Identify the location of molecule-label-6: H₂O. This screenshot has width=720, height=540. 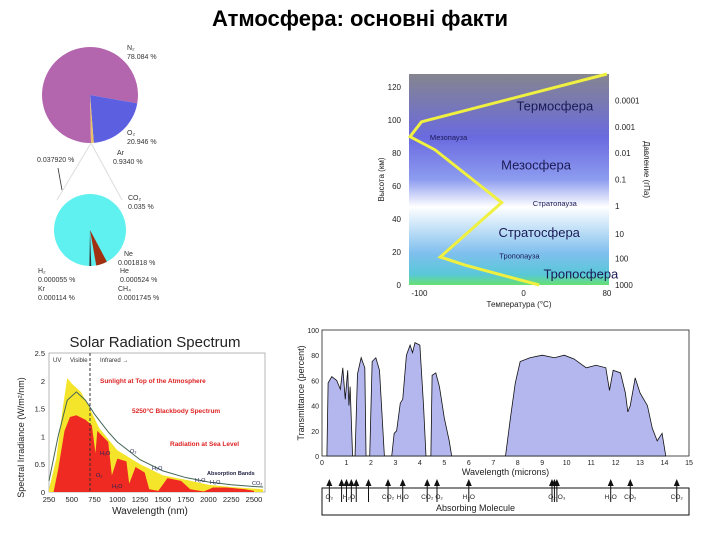
(469, 497).